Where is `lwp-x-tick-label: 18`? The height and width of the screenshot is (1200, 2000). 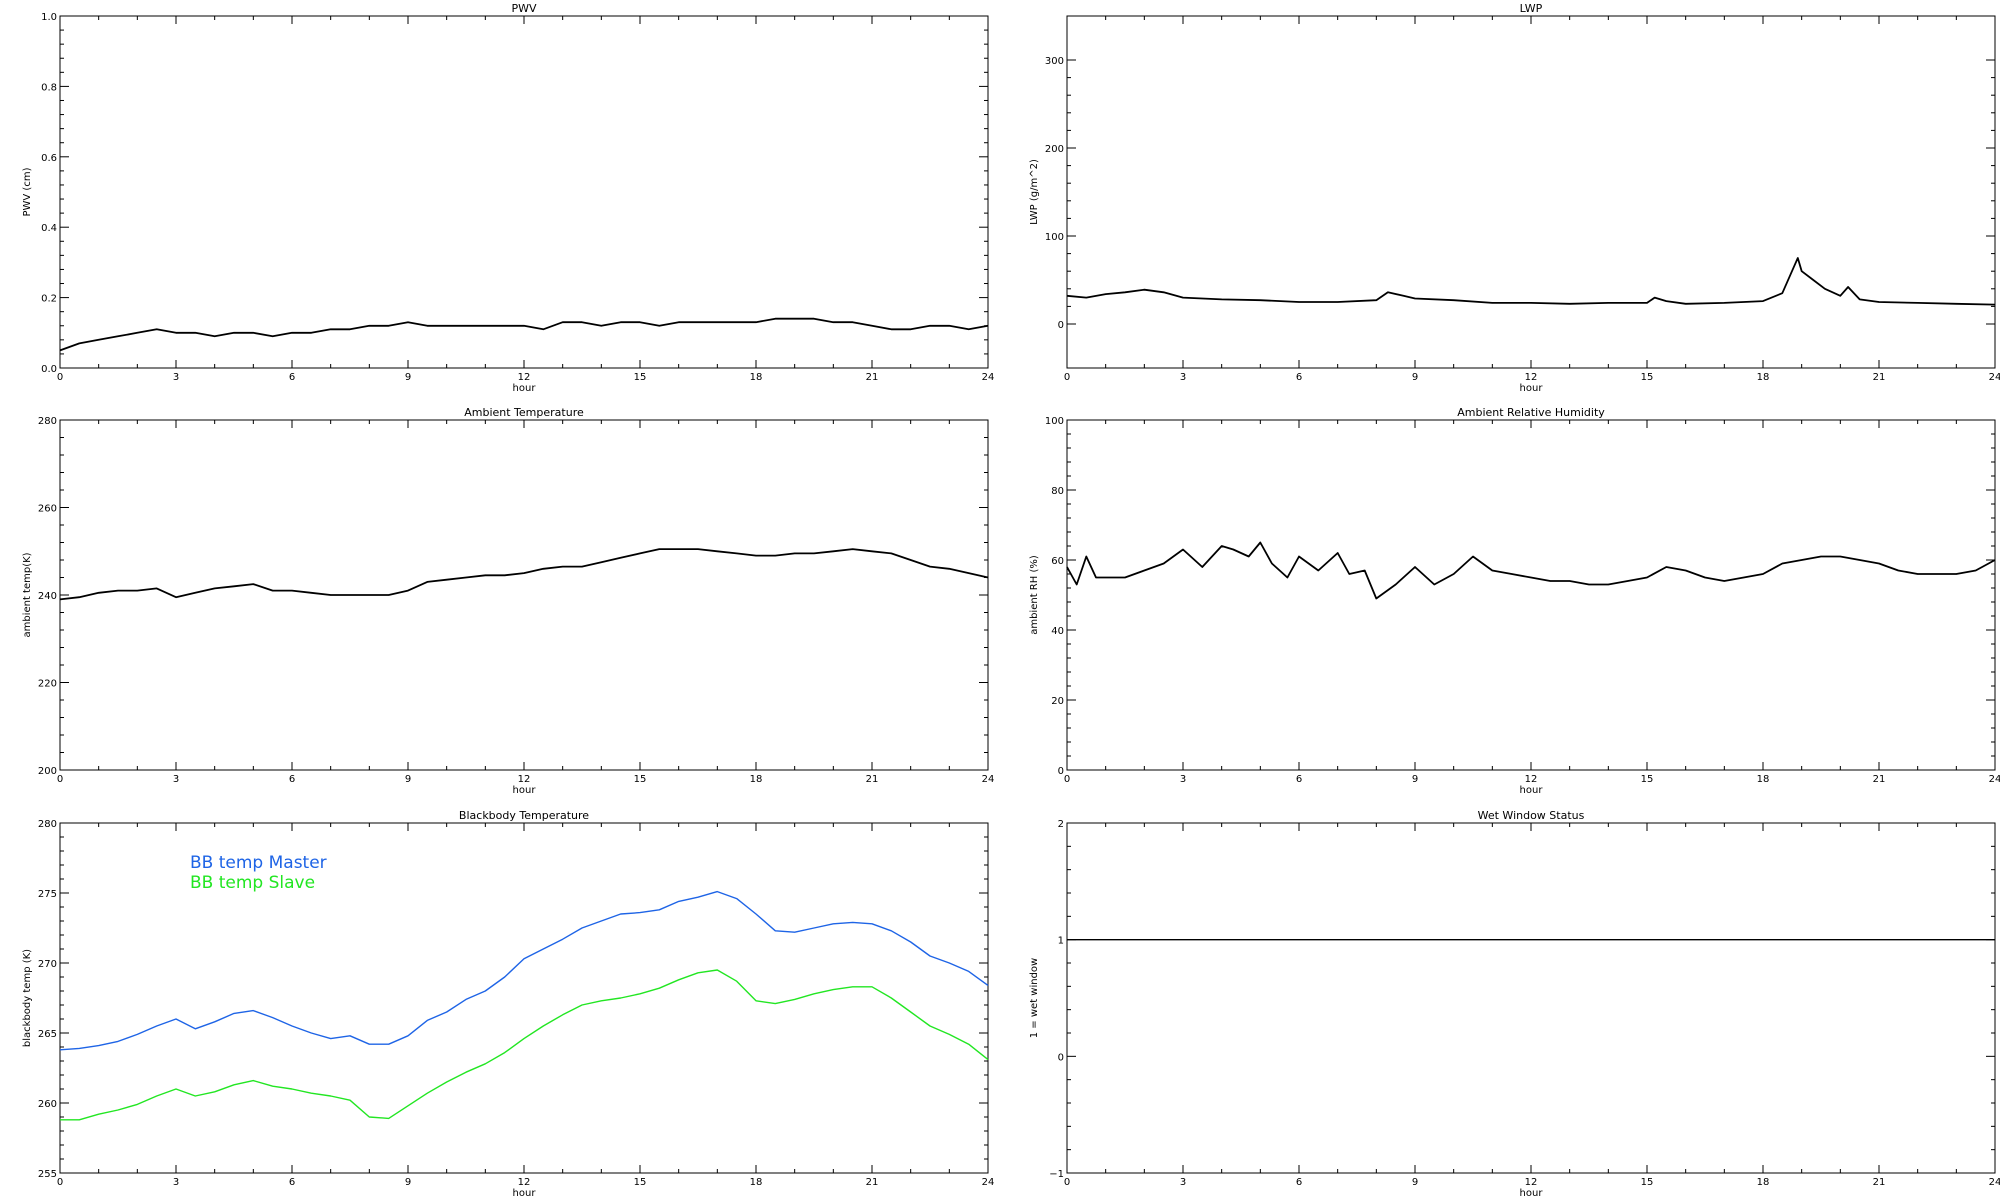 lwp-x-tick-label: 18 is located at coordinates (1763, 377).